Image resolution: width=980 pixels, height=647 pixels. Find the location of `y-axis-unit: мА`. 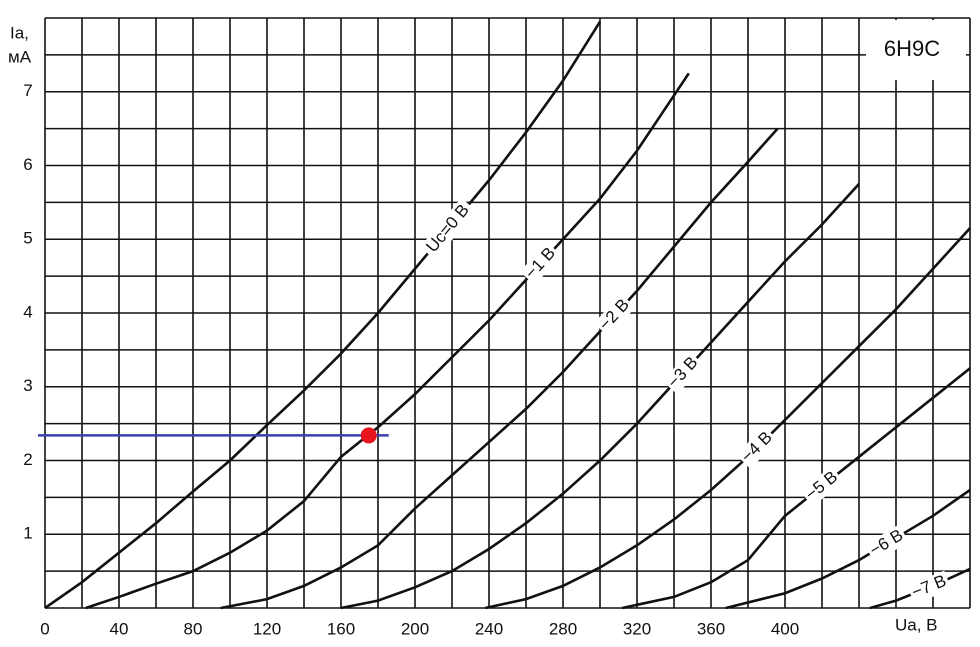

y-axis-unit: мА is located at coordinates (20, 56).